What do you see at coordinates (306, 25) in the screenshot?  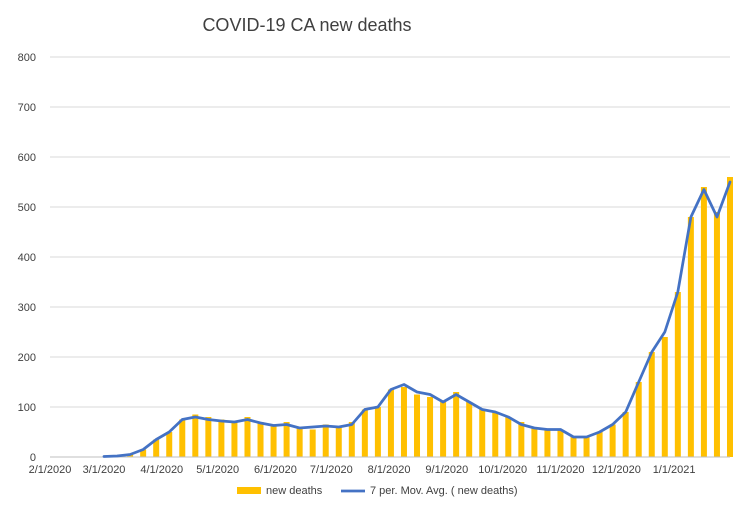 I see `chart-title: COVID-19 CA new deaths` at bounding box center [306, 25].